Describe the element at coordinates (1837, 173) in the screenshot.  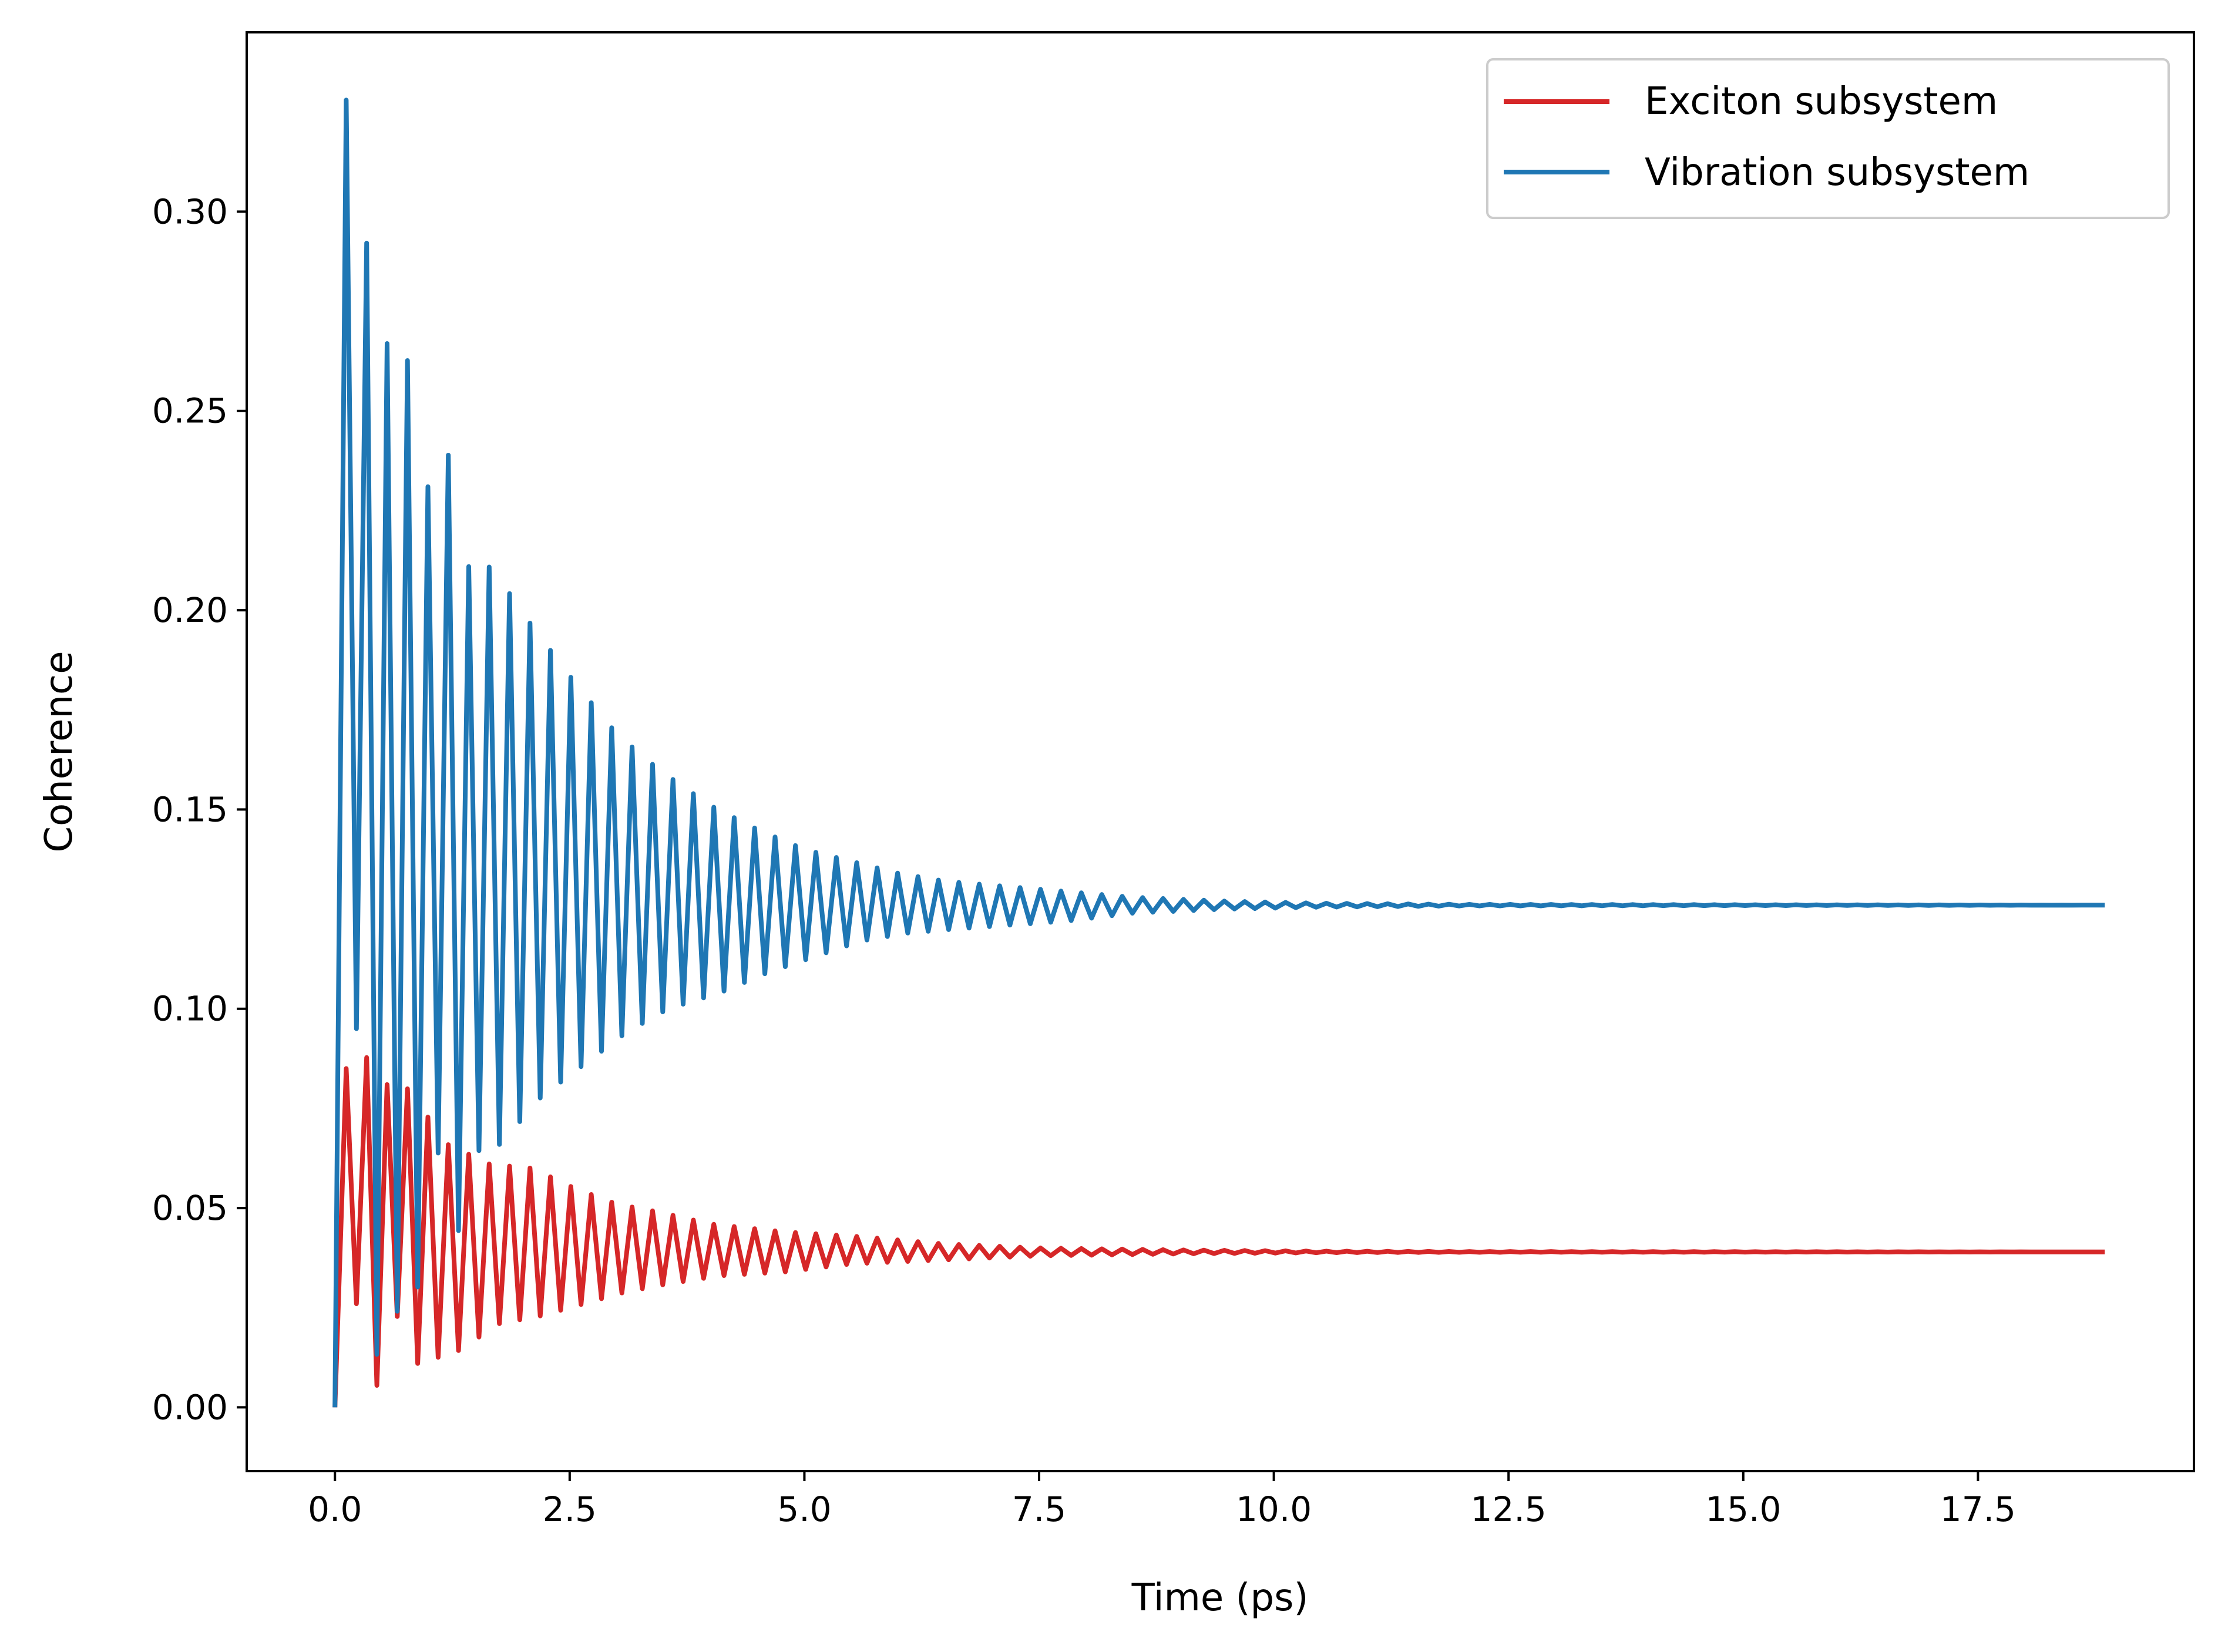
I see `legend-label-vibration: Vibration subsystem` at that location.